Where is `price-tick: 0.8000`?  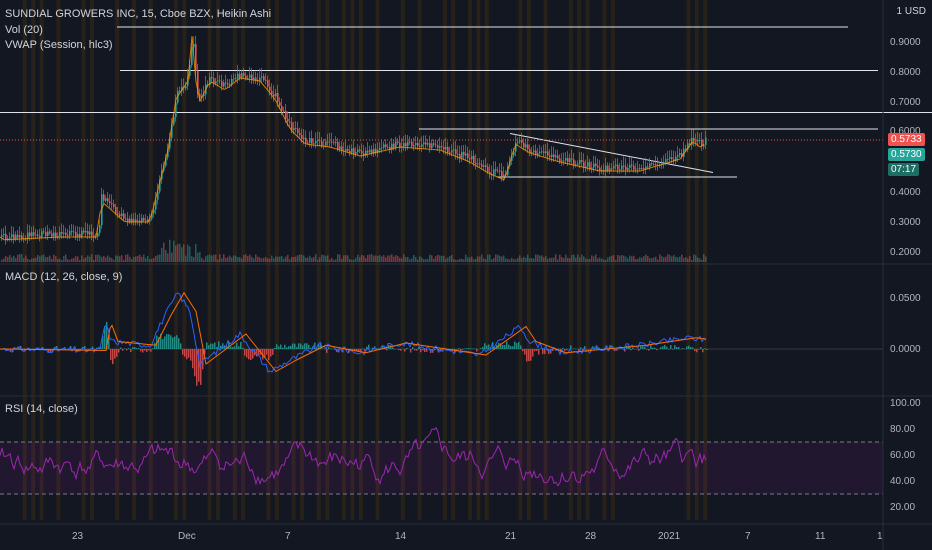
price-tick: 0.8000 is located at coordinates (905, 72).